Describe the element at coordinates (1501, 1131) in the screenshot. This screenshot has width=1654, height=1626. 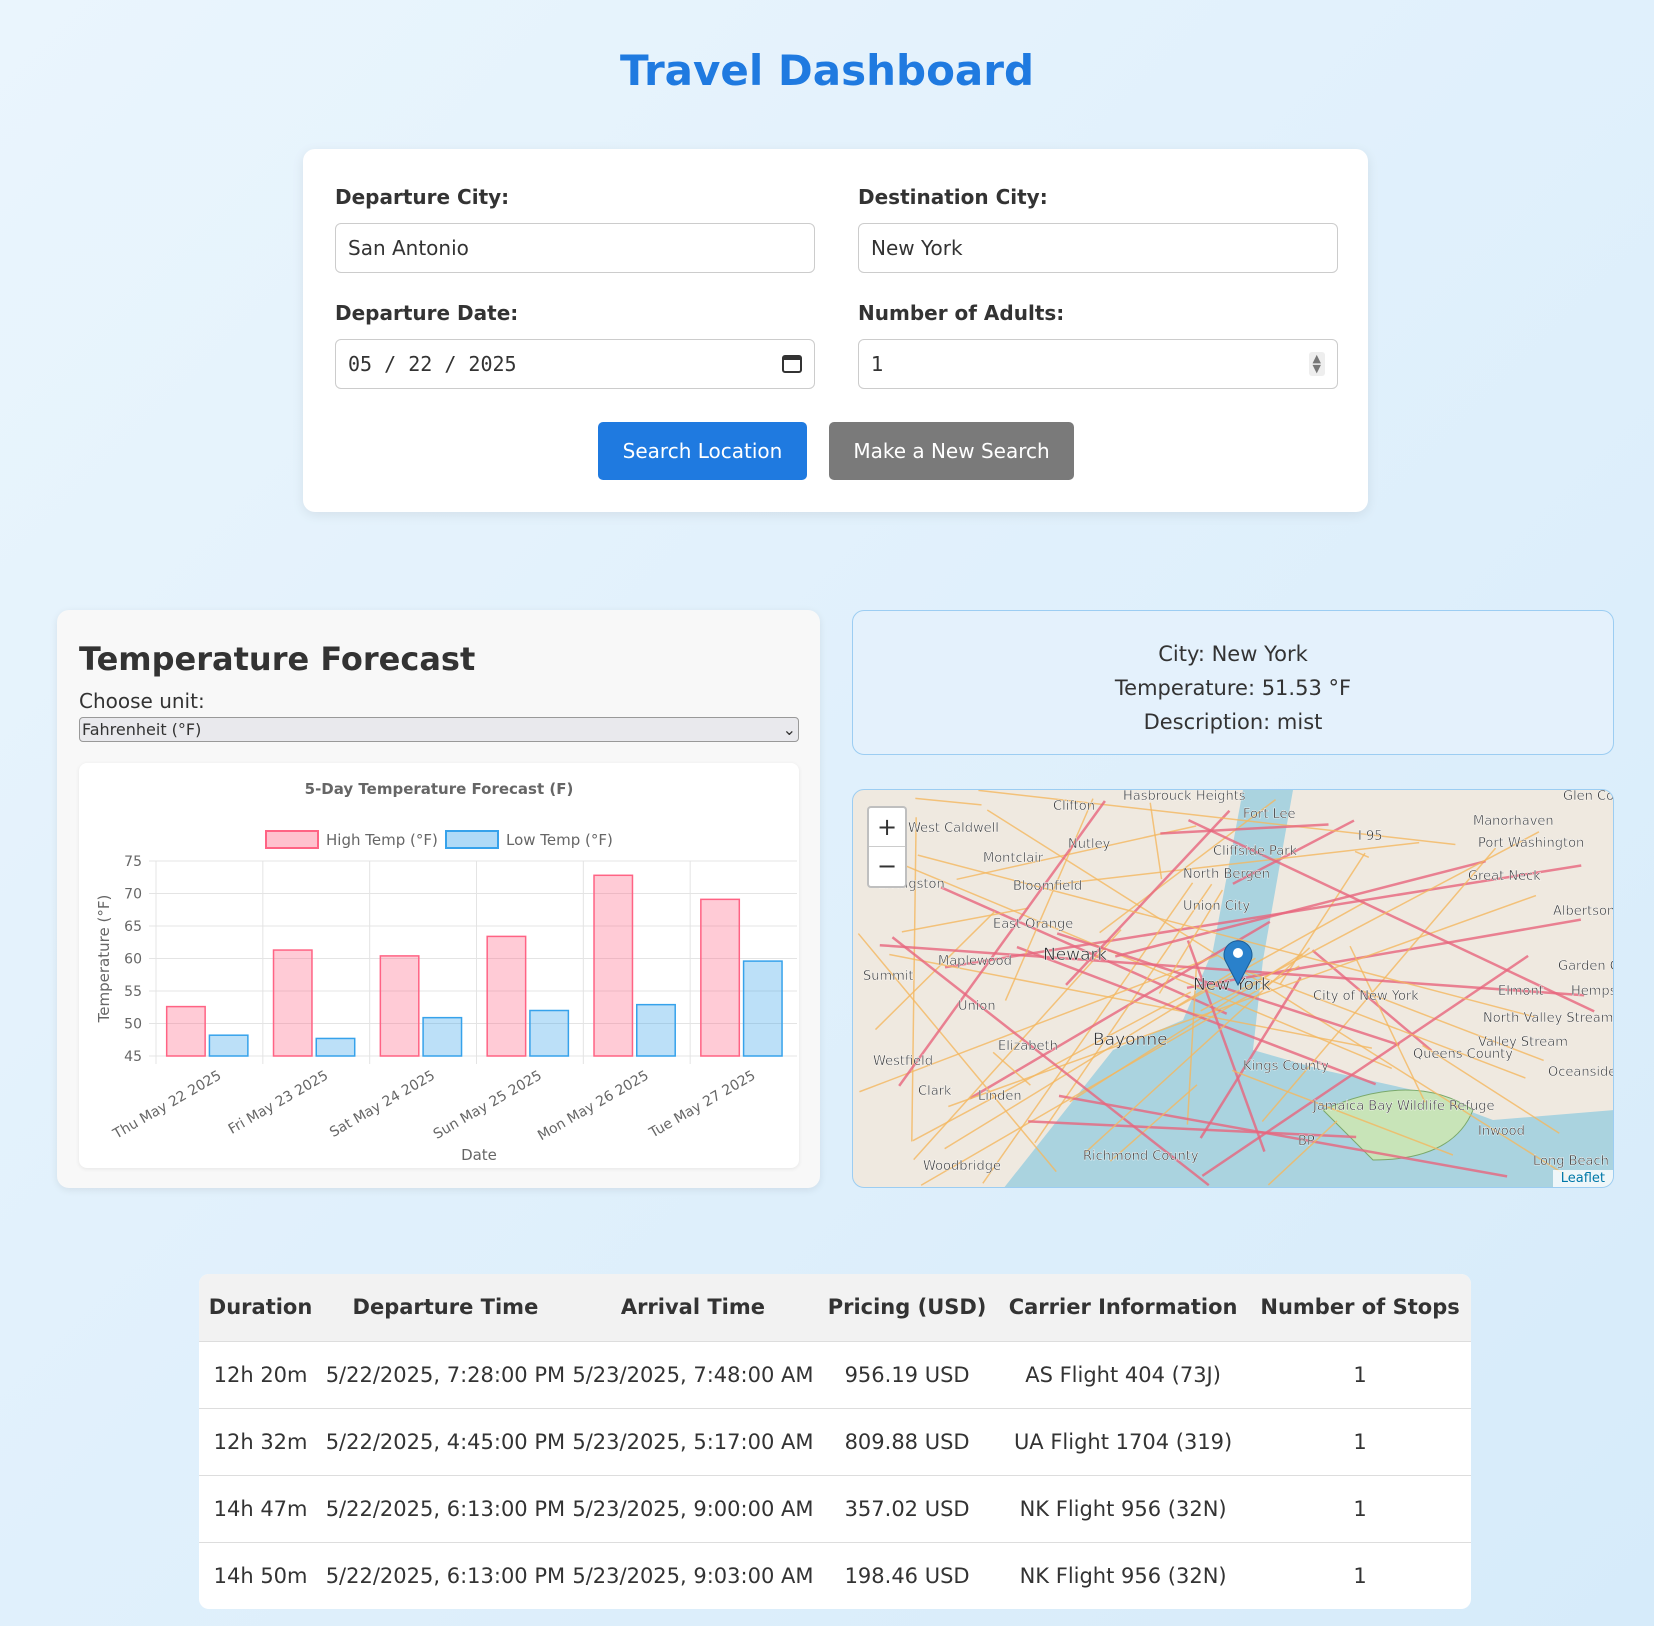
I see `map-label: Inwood` at that location.